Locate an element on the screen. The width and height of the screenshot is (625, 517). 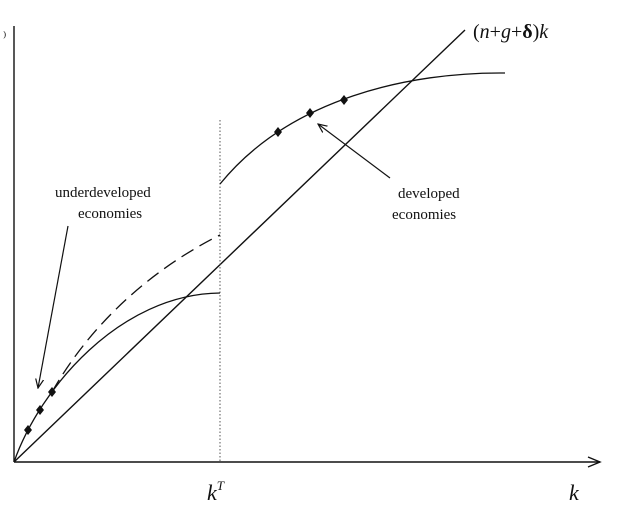
x-axis-arrowhead is located at coordinates (594, 462).